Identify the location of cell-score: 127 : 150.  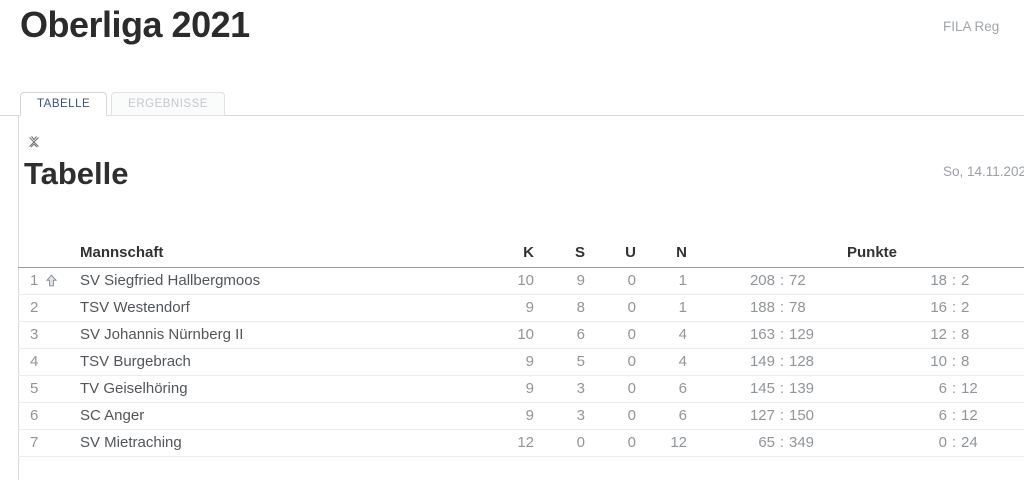
(751, 416).